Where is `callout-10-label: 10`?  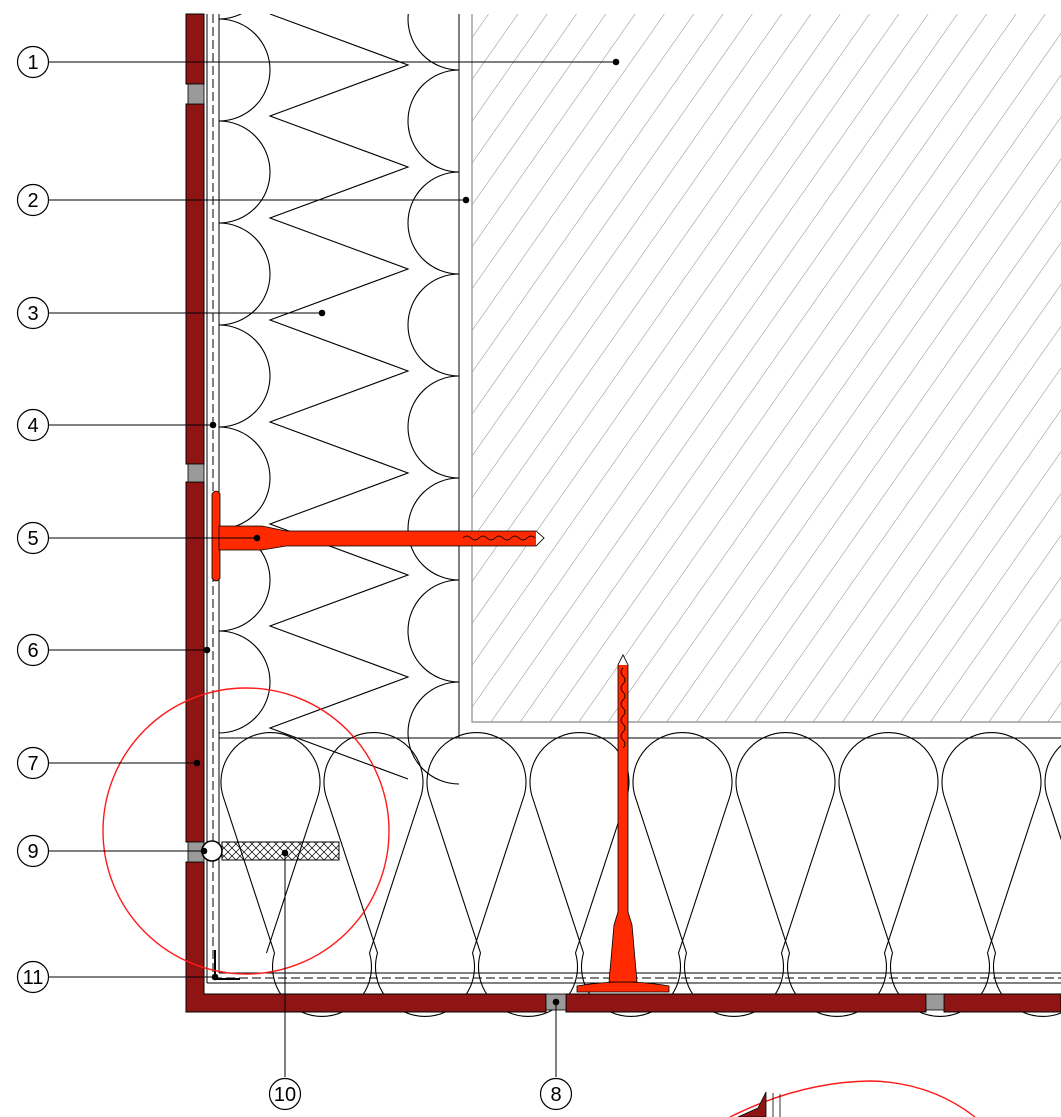
callout-10-label: 10 is located at coordinates (285, 1095).